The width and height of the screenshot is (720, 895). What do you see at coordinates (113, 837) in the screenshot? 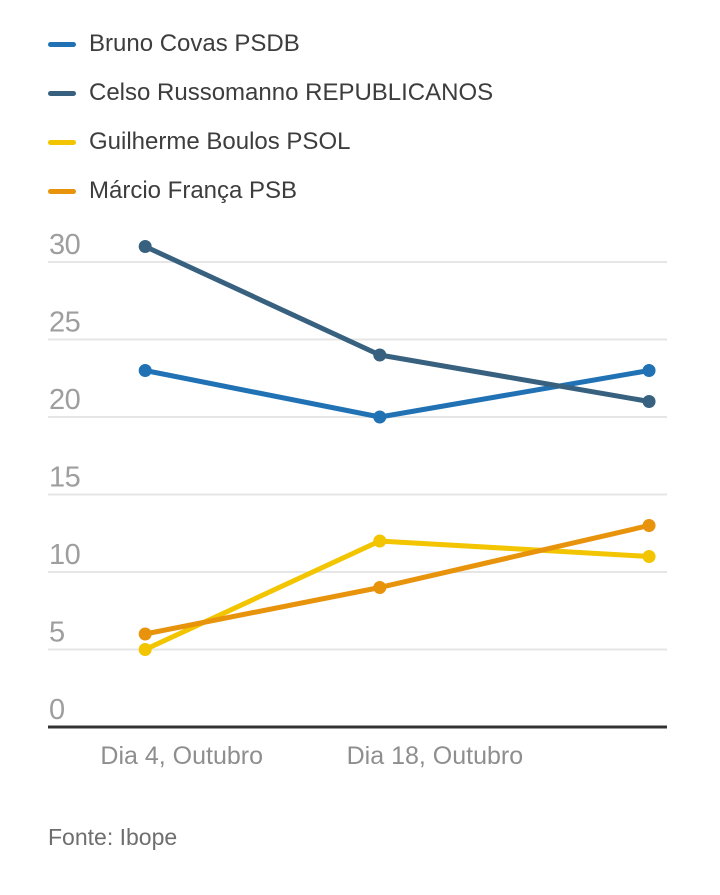
I see `source-note: Fonte: Ibope` at bounding box center [113, 837].